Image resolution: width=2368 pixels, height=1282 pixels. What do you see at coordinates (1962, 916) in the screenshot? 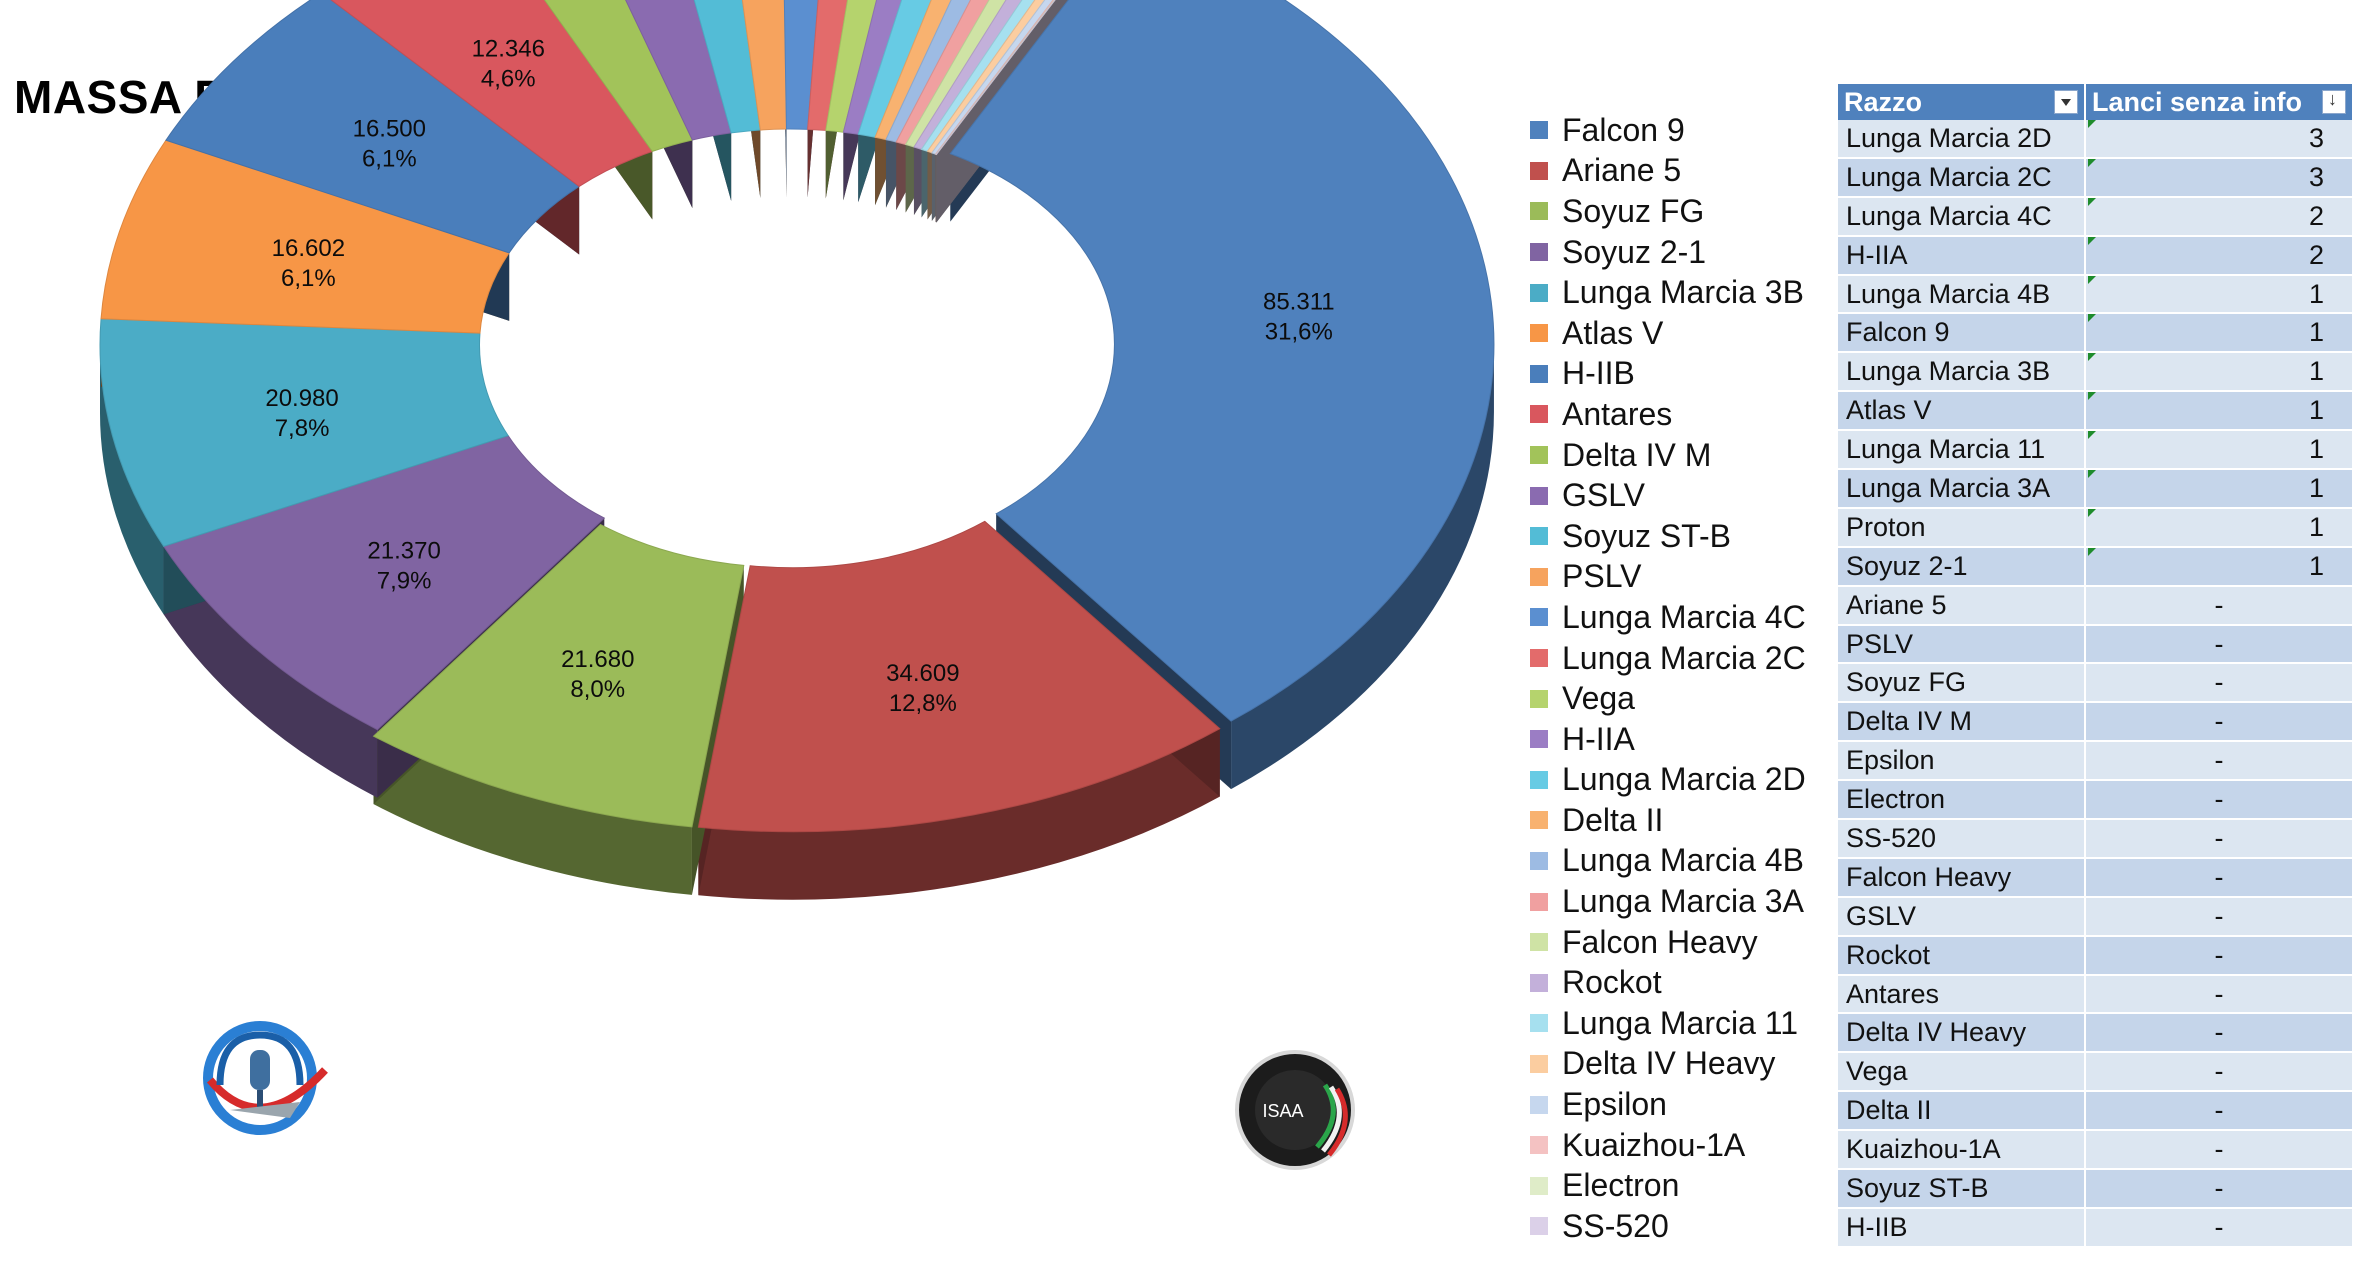
I see `cell-razzo: GSLV` at bounding box center [1962, 916].